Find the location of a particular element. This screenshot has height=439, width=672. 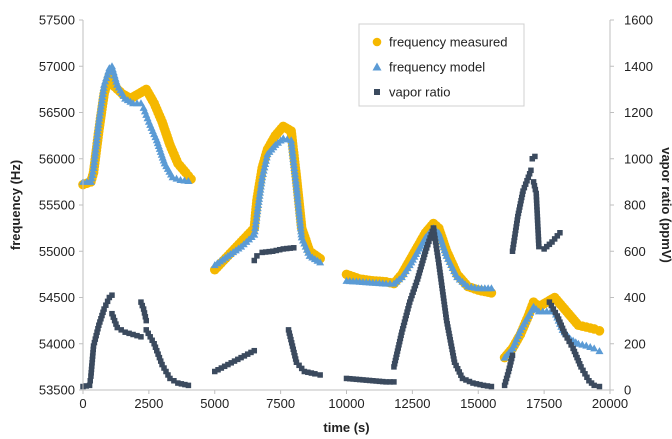

y-right-tick-label: 200 is located at coordinates (635, 343).